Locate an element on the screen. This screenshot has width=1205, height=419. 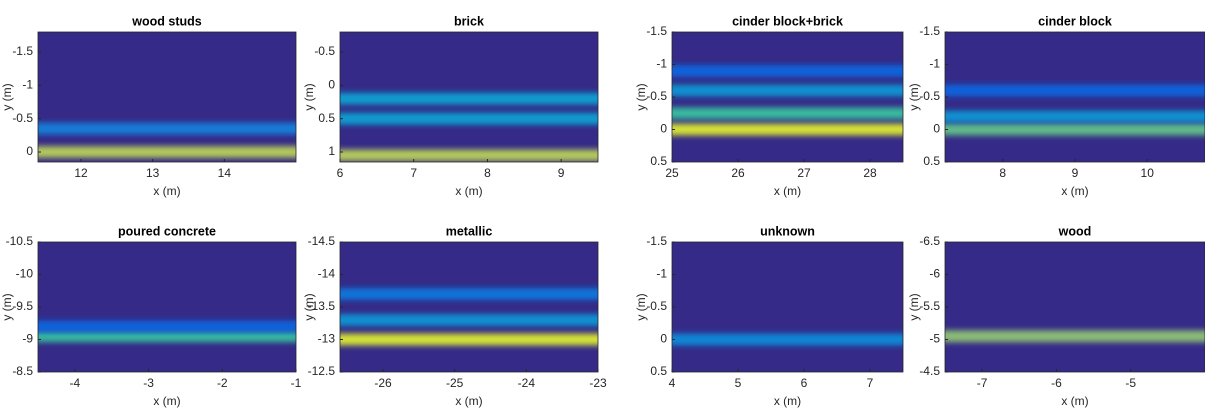
x-tick-label: 12 is located at coordinates (81, 173).